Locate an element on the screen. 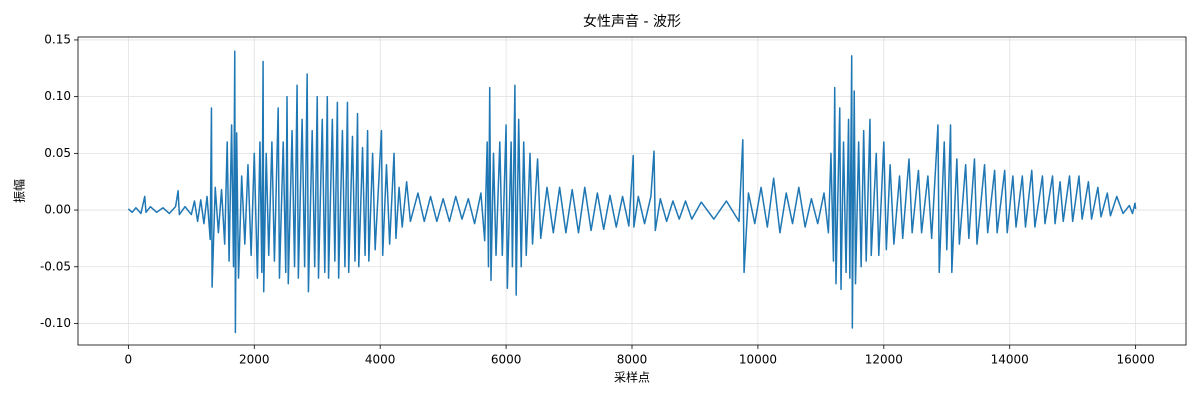  y-tick-label: 0.00 is located at coordinates (57, 210).